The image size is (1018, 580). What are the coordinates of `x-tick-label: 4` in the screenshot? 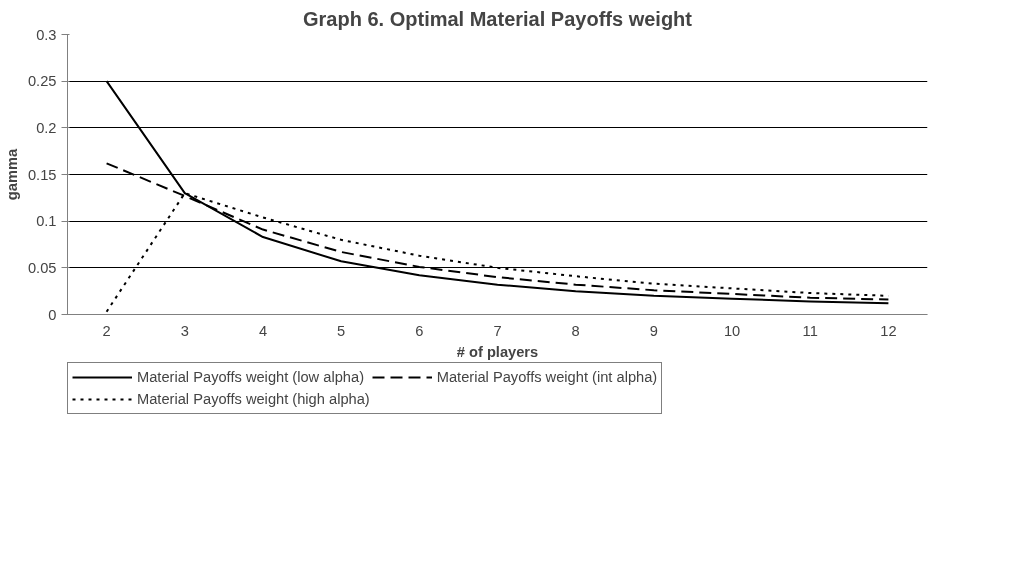 It's located at (263, 330).